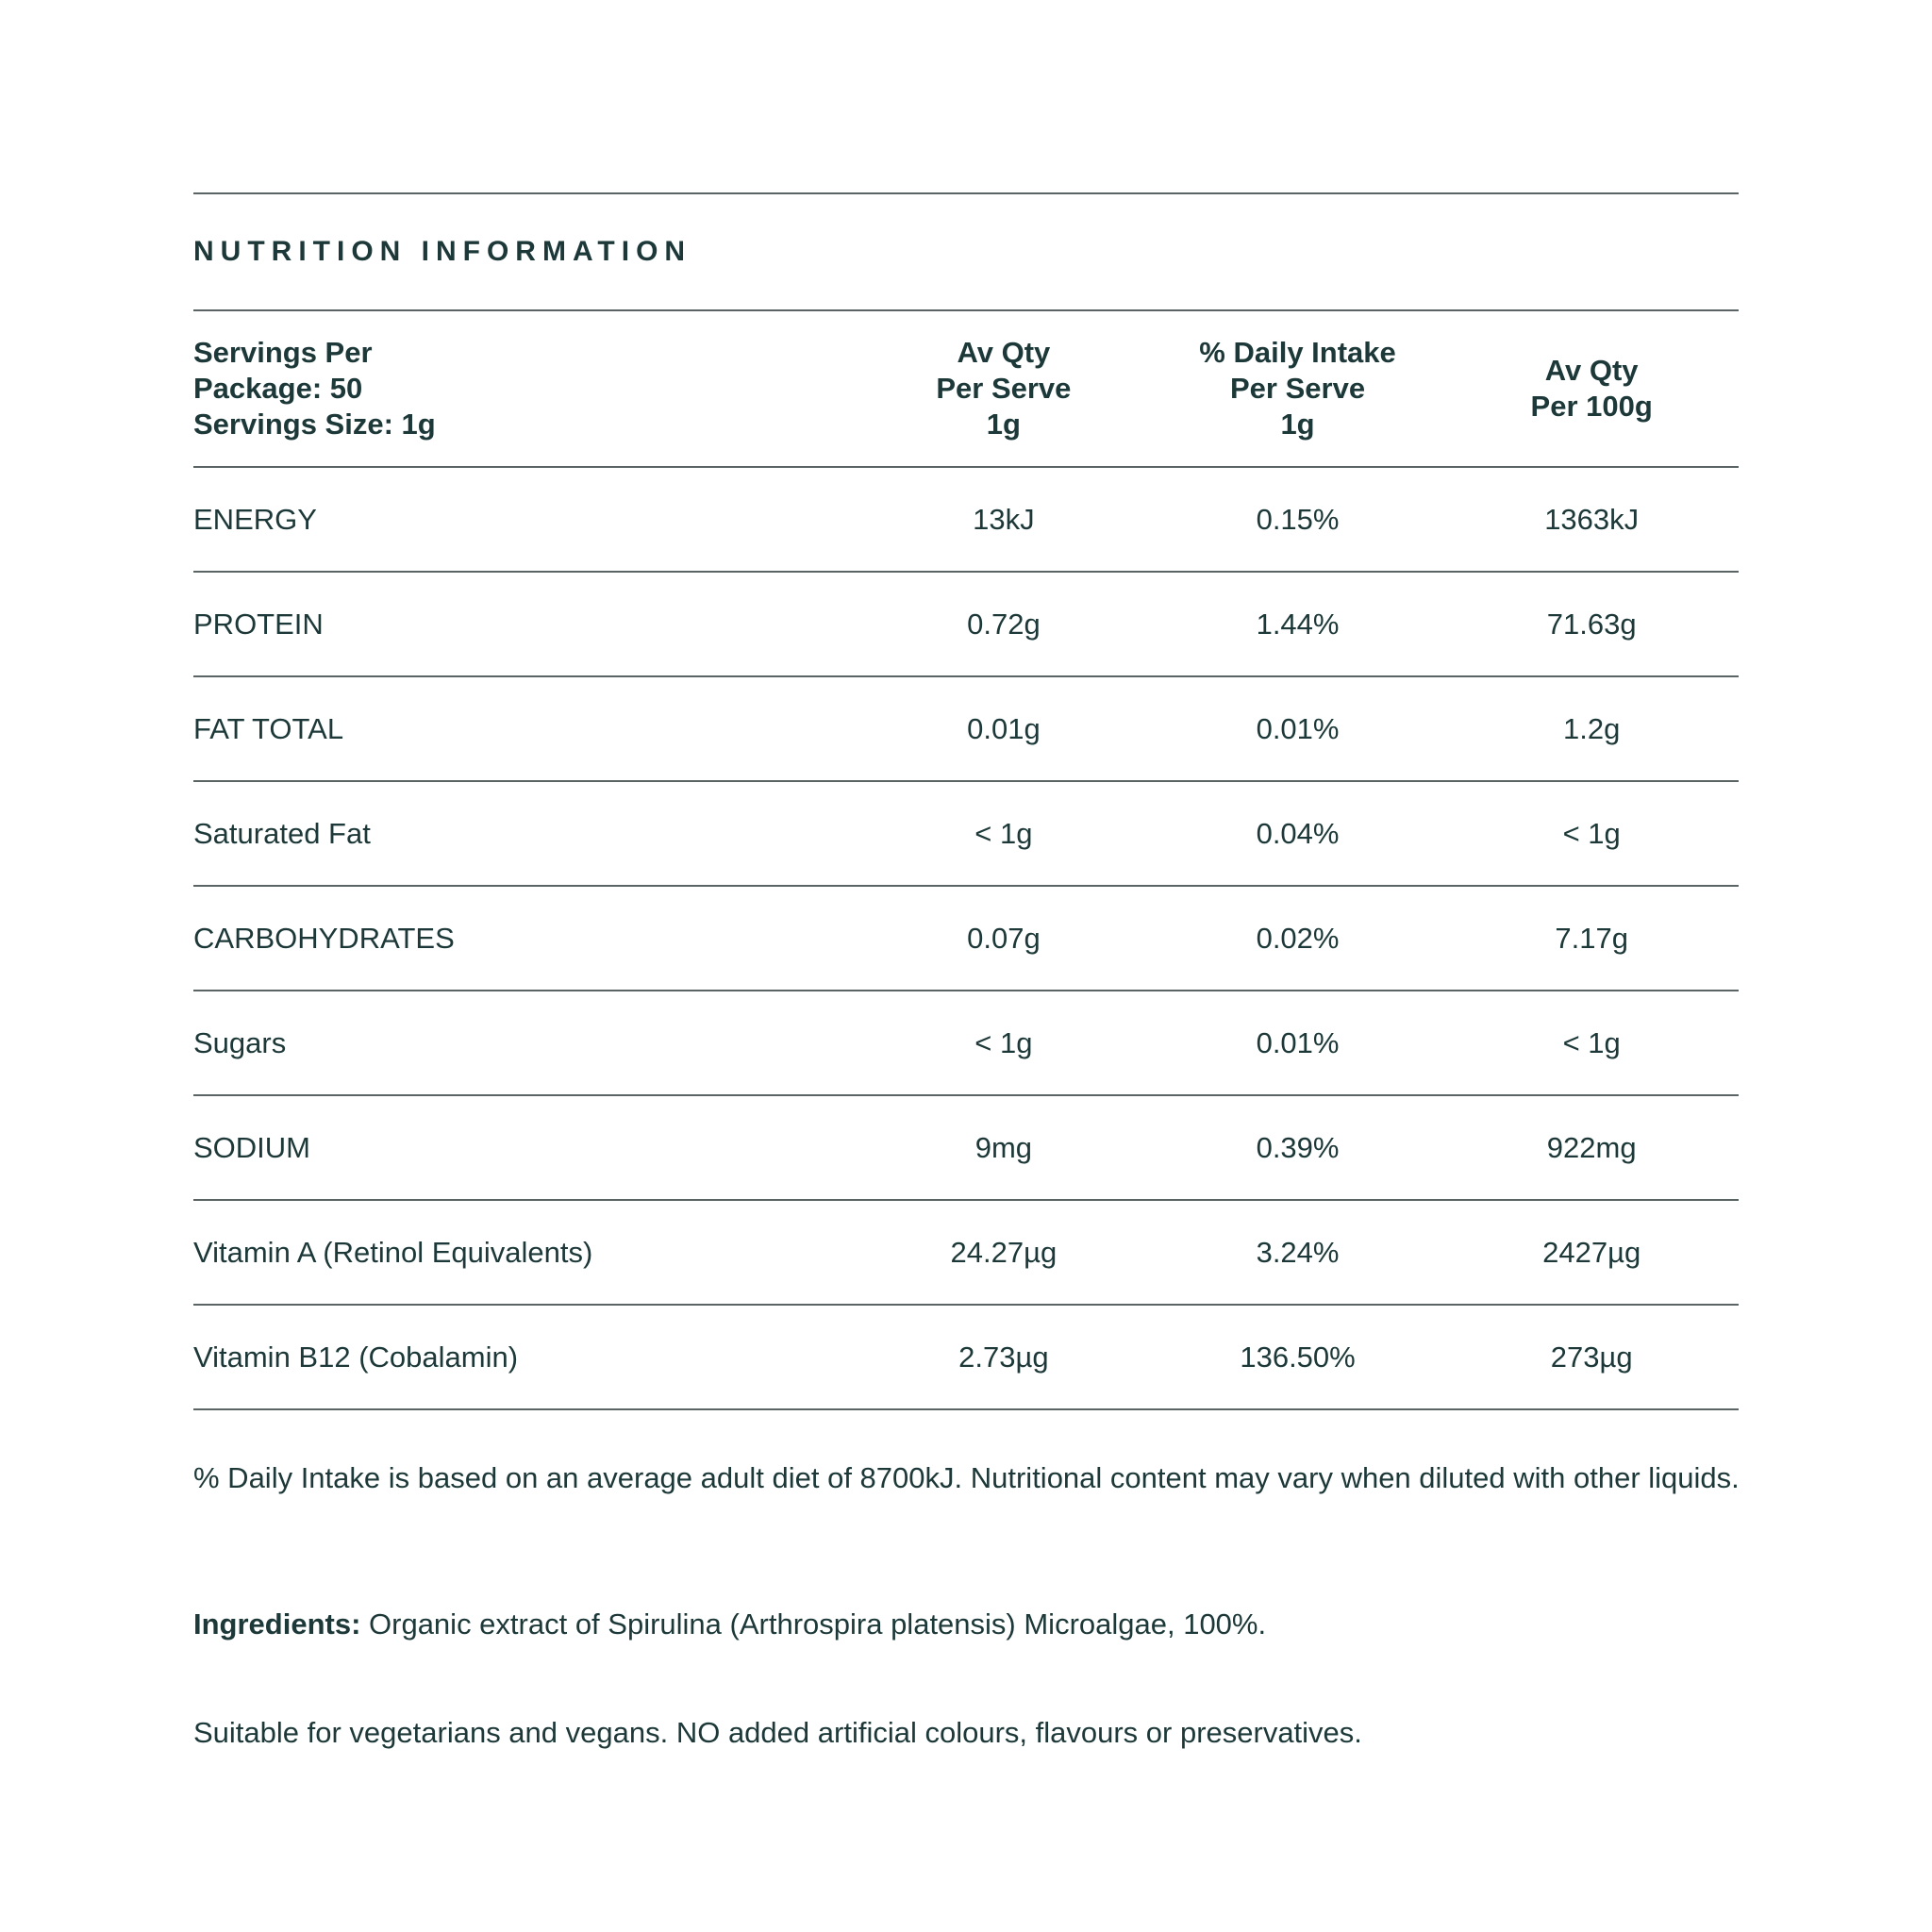 The image size is (1932, 1932). Describe the element at coordinates (1591, 1357) in the screenshot. I see `per-100g-value: 273µg` at that location.